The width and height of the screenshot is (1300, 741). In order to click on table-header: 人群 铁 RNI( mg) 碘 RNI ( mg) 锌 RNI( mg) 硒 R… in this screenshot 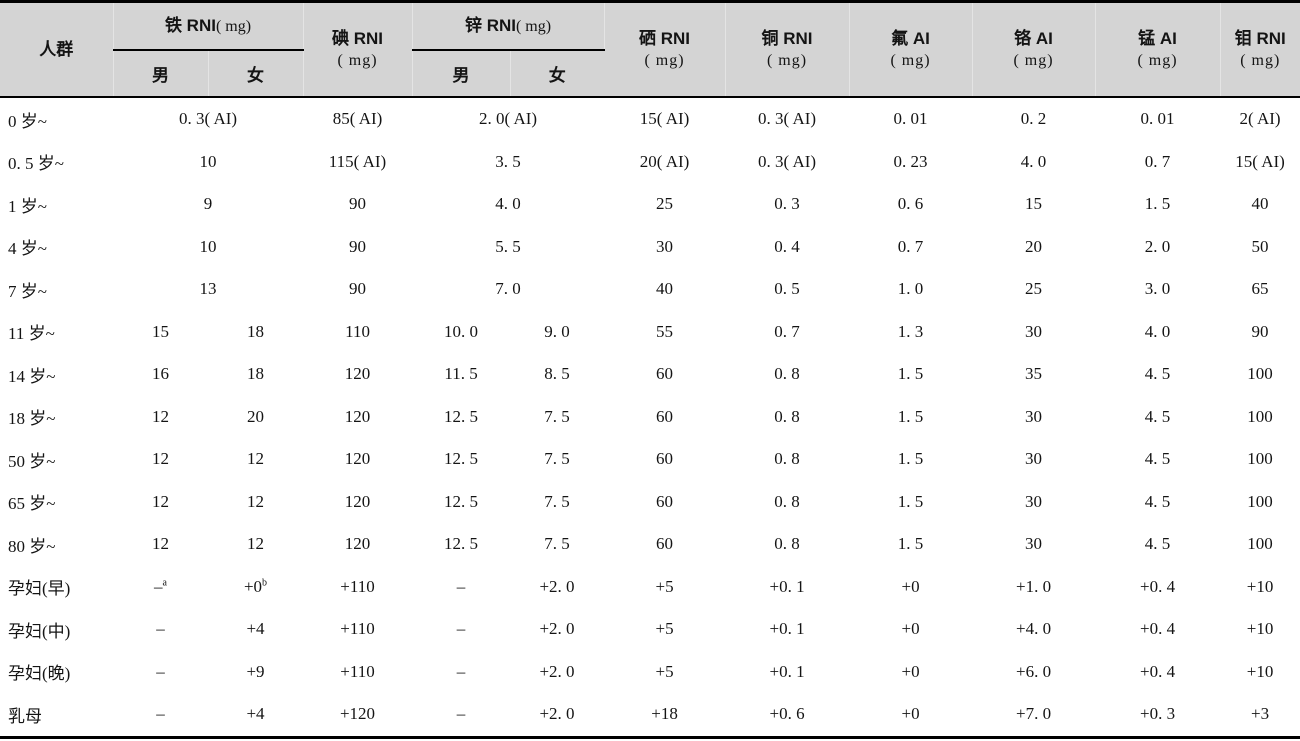, I will do `click(650, 49)`.